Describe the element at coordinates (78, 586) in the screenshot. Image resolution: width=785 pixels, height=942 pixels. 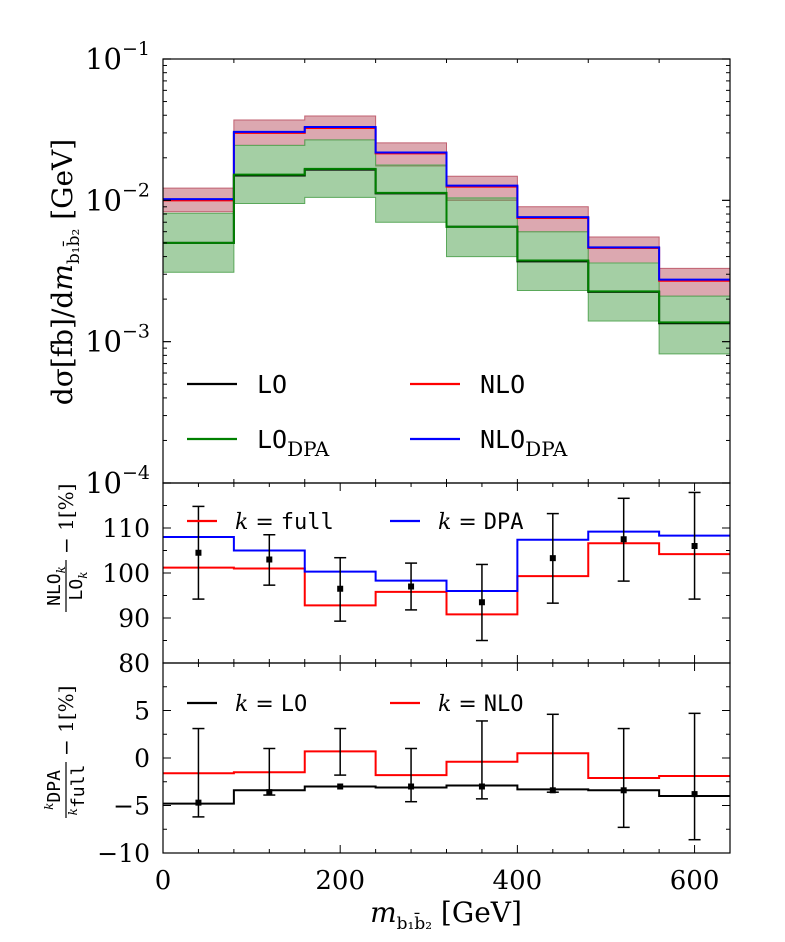
I see `label-denominator: LOk` at that location.